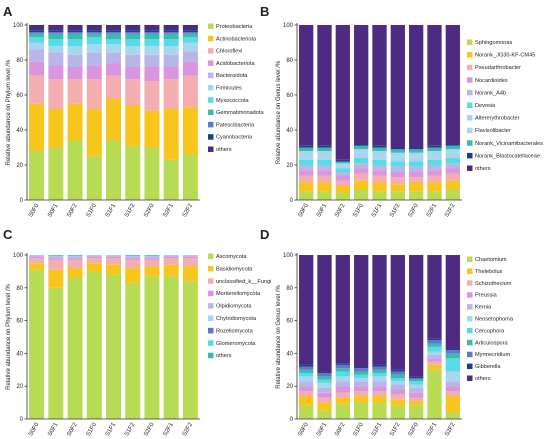 The image size is (550, 439). What do you see at coordinates (234, 307) in the screenshot?
I see `legend-label: Olpidiomycota` at bounding box center [234, 307].